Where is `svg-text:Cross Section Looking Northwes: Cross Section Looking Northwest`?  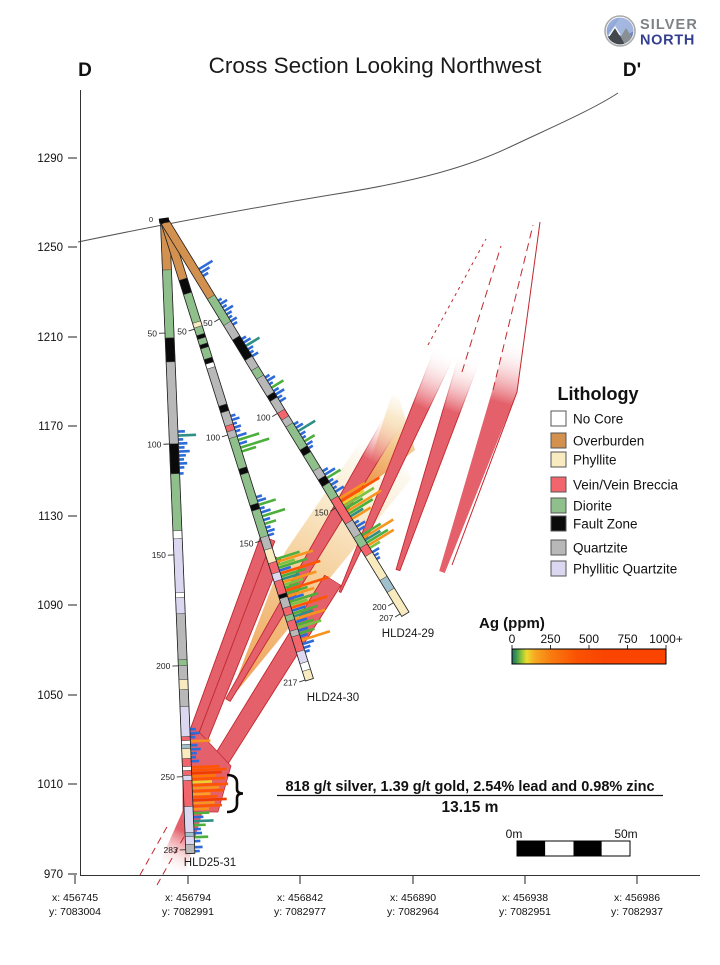 svg-text:Cross Section Looking Northwes: Cross Section Looking Northwest is located at coordinates (375, 65).